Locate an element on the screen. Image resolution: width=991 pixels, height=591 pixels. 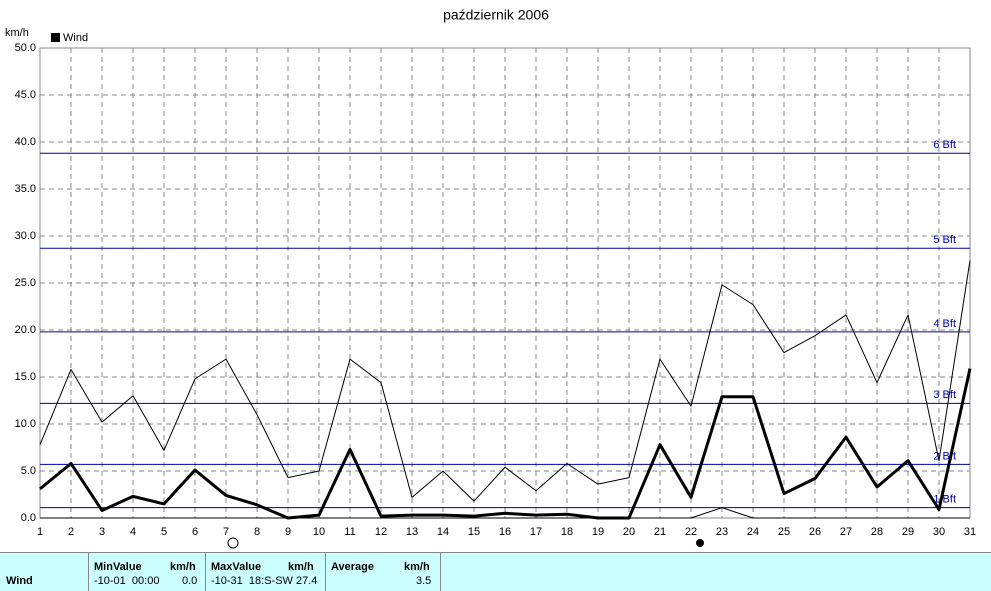
x-tick-label: 10 is located at coordinates (319, 532).